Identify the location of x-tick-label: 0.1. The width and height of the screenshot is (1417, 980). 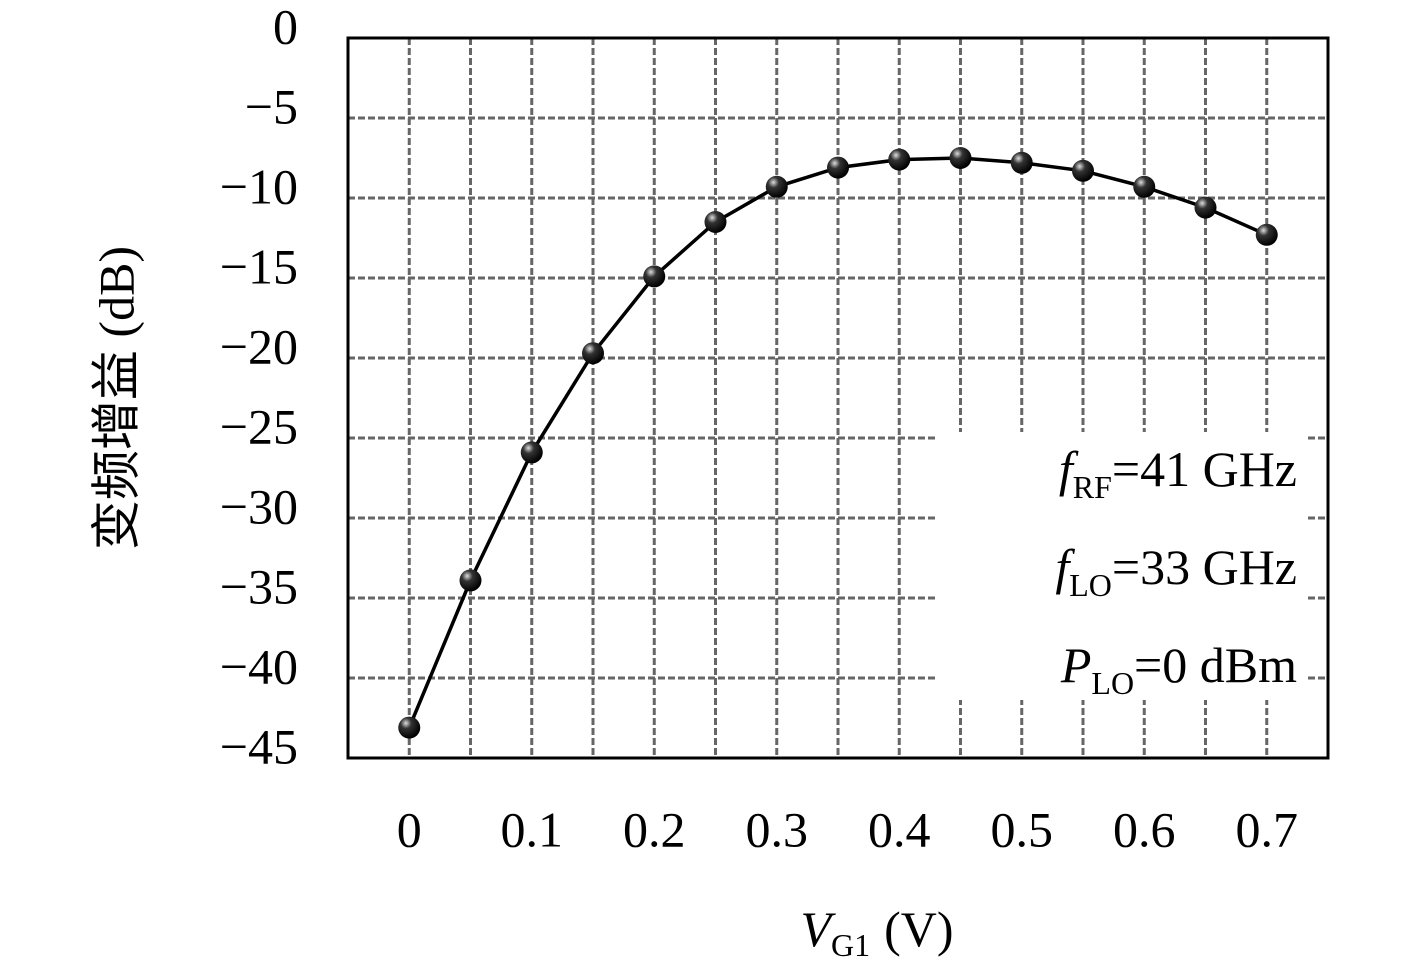
(532, 829).